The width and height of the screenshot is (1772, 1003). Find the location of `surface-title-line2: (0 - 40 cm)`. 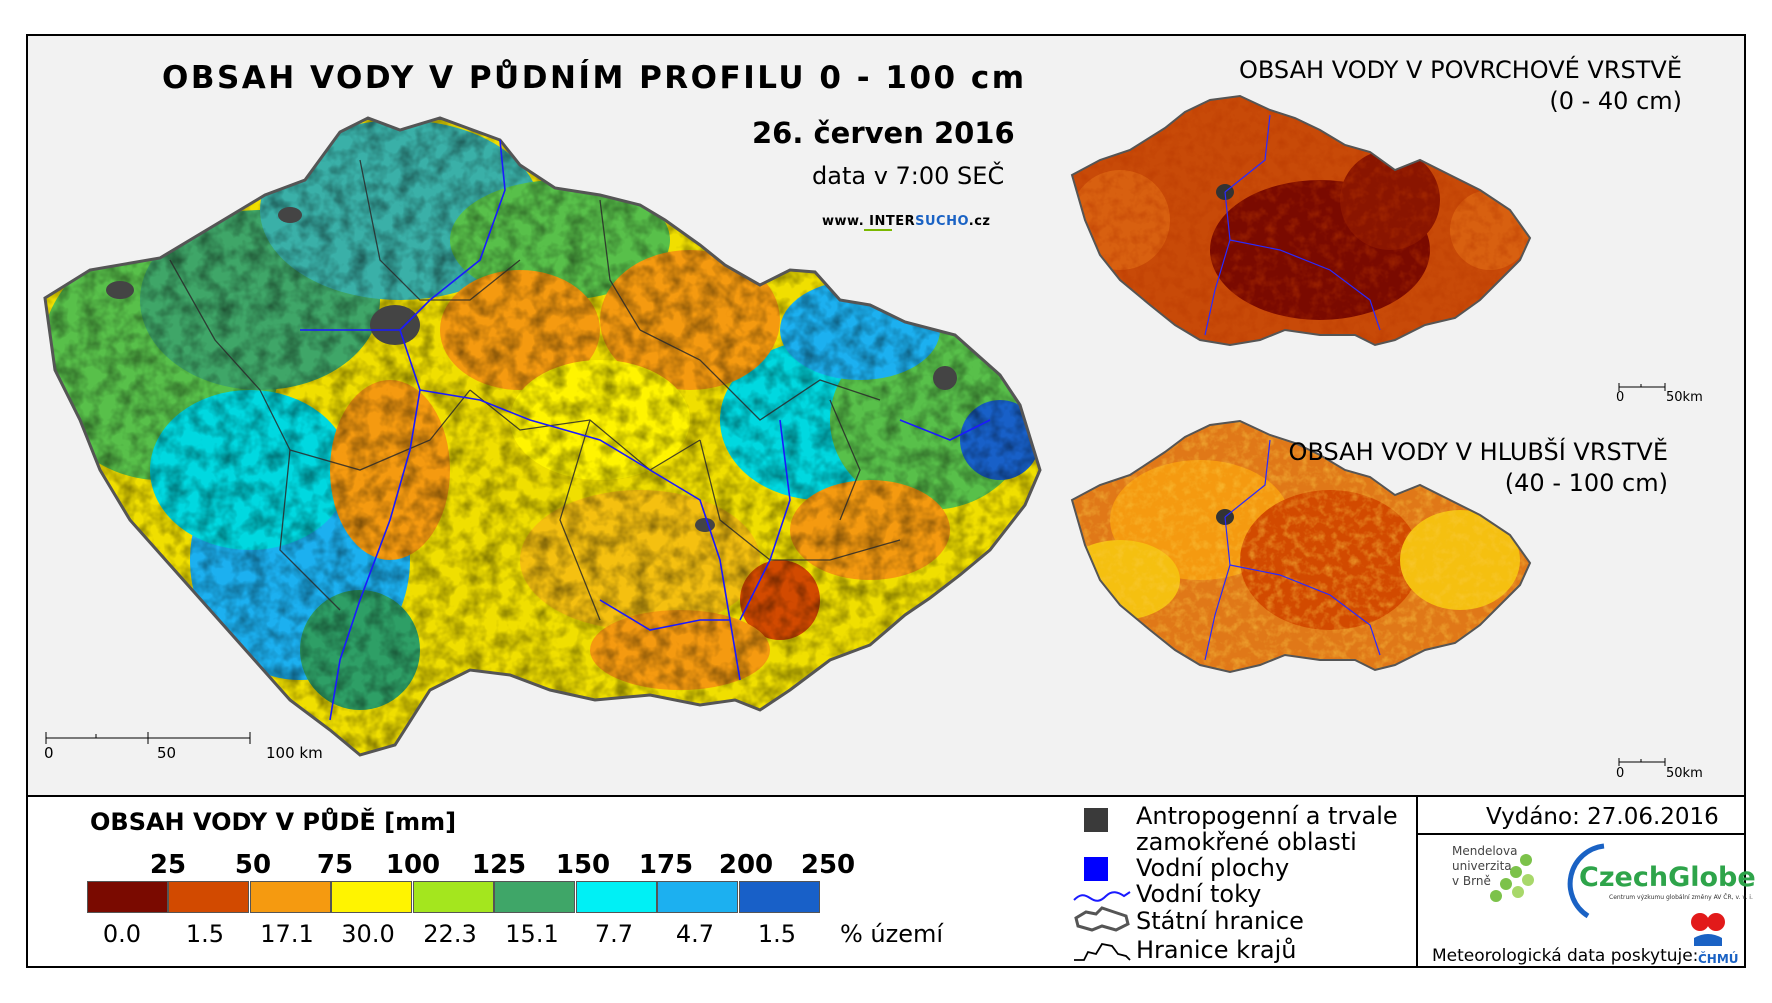

surface-title-line2: (0 - 40 cm) is located at coordinates (1615, 101).